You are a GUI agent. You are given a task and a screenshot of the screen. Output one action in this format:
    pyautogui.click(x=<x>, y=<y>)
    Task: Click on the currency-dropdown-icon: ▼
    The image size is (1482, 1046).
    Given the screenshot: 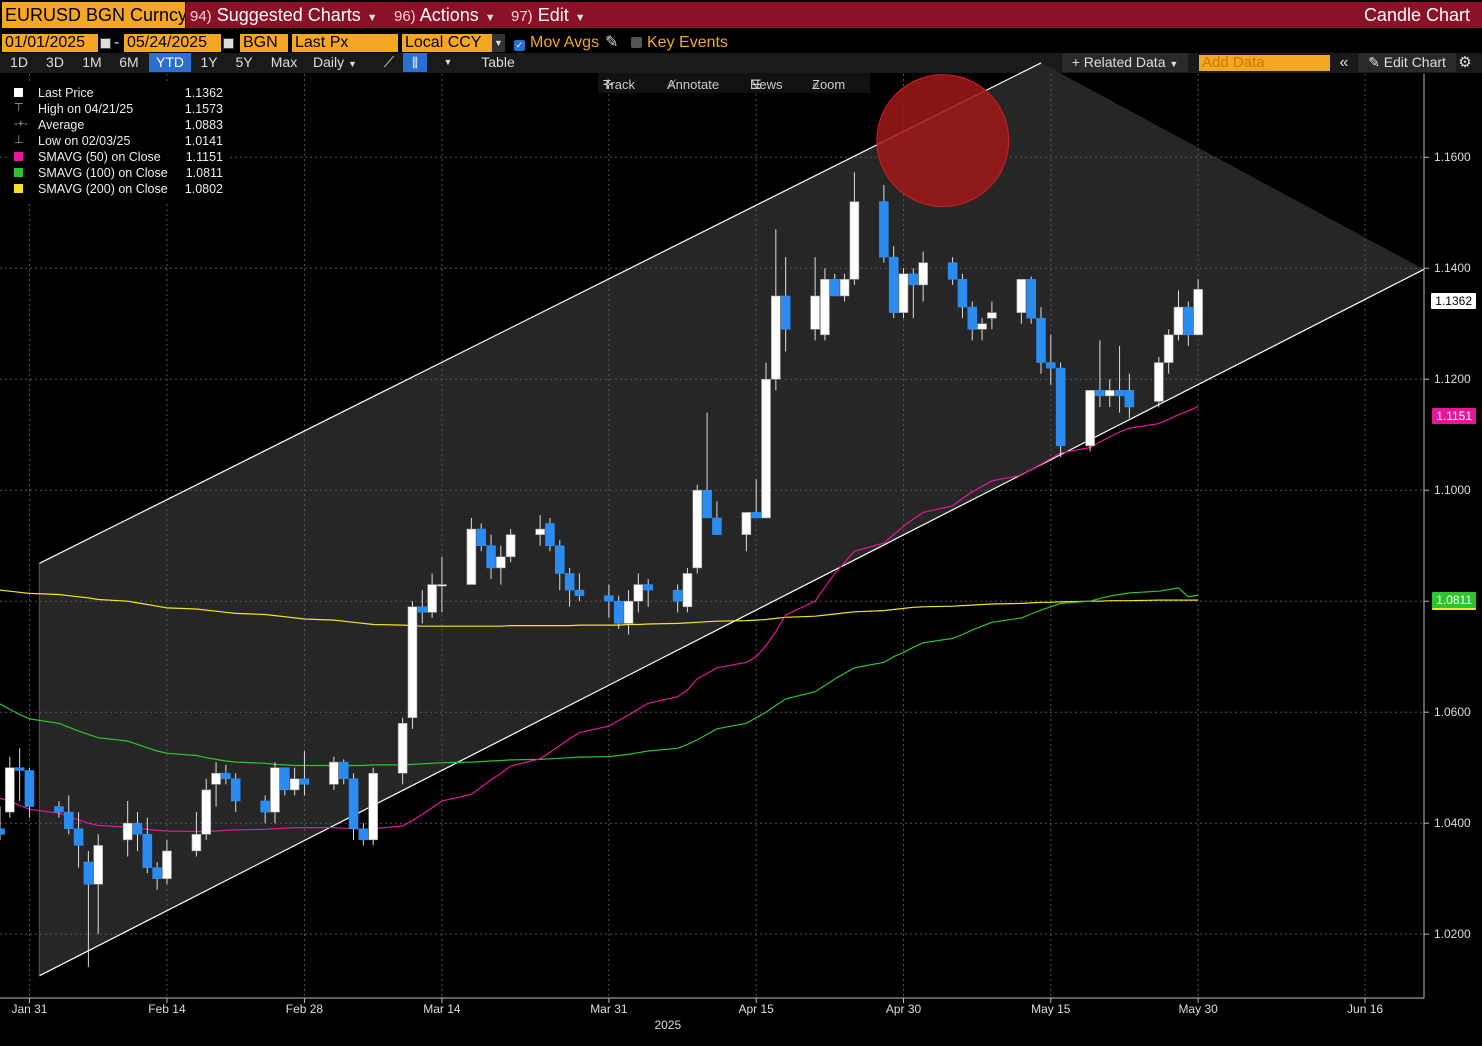 What is the action you would take?
    pyautogui.click(x=498, y=43)
    